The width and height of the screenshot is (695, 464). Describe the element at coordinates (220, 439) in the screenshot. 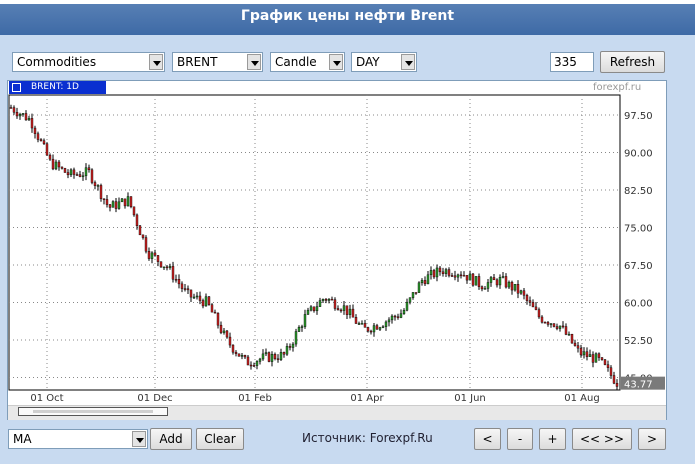

I see `clear-indicators-button: Clear` at that location.